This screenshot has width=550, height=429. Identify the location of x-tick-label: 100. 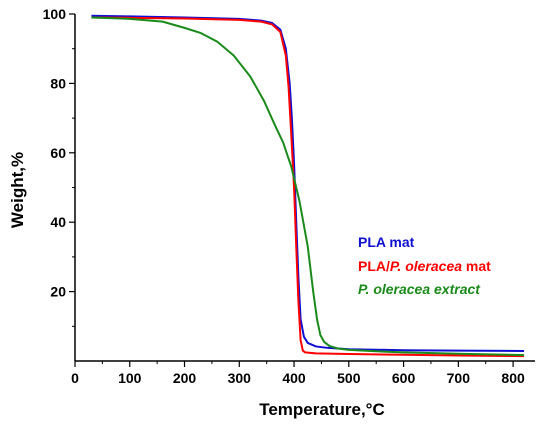
(130, 378).